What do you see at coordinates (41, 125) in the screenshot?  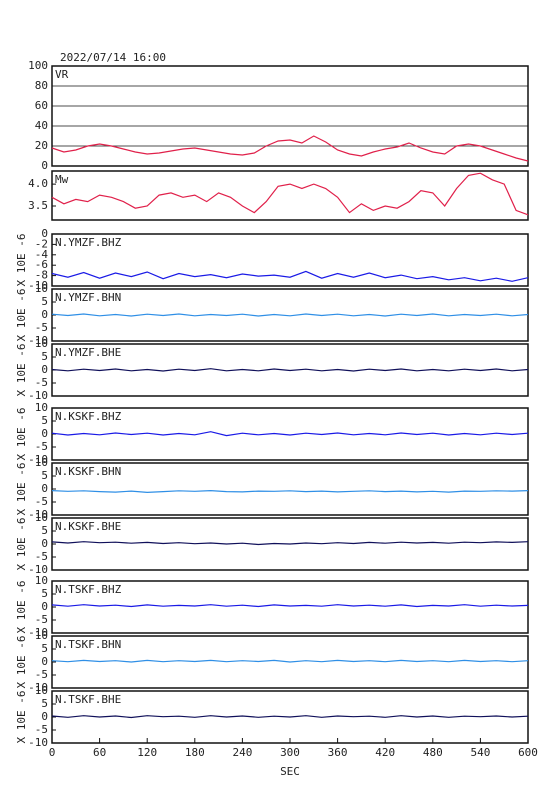 I see `y-tick-label: 40` at bounding box center [41, 125].